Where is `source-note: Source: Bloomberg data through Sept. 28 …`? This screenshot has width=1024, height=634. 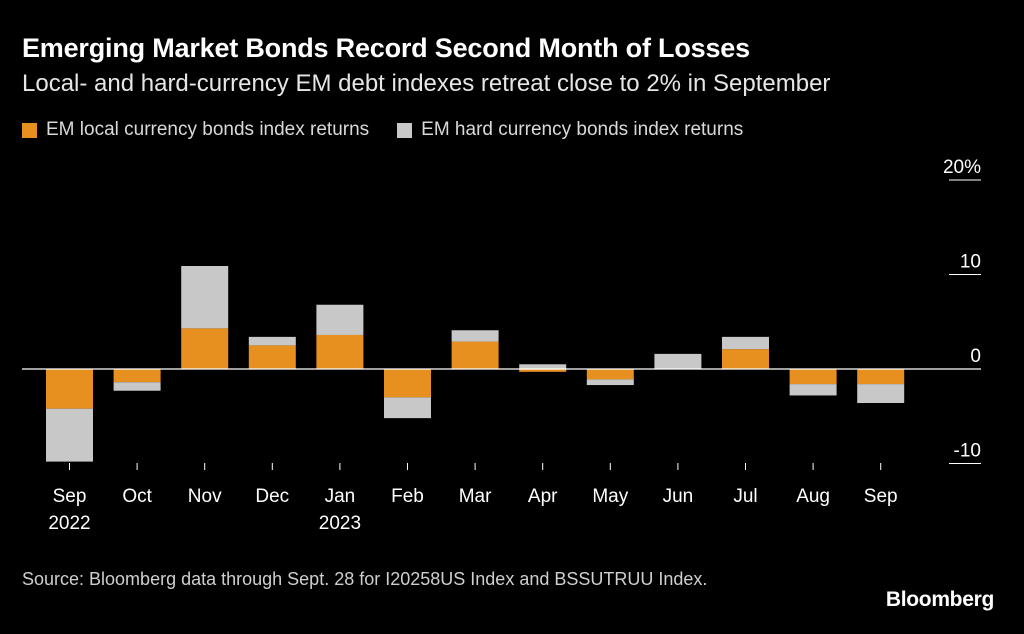 source-note: Source: Bloomberg data through Sept. 28 … is located at coordinates (365, 579).